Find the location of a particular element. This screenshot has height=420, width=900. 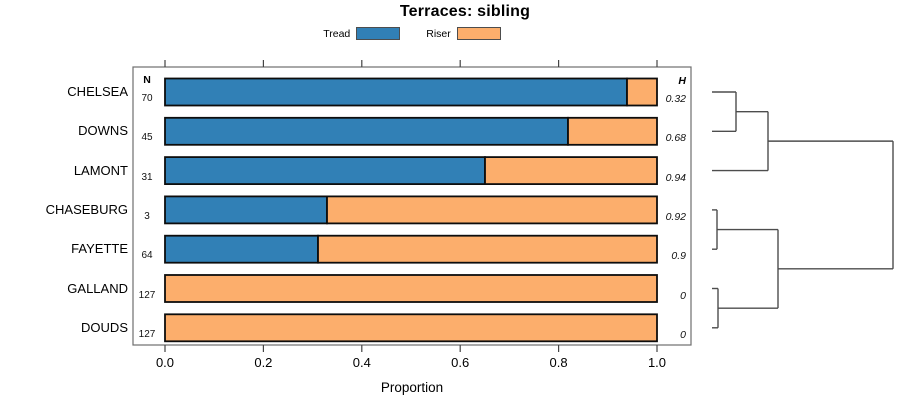

bar-segment-riser-chelsea is located at coordinates (642, 92).